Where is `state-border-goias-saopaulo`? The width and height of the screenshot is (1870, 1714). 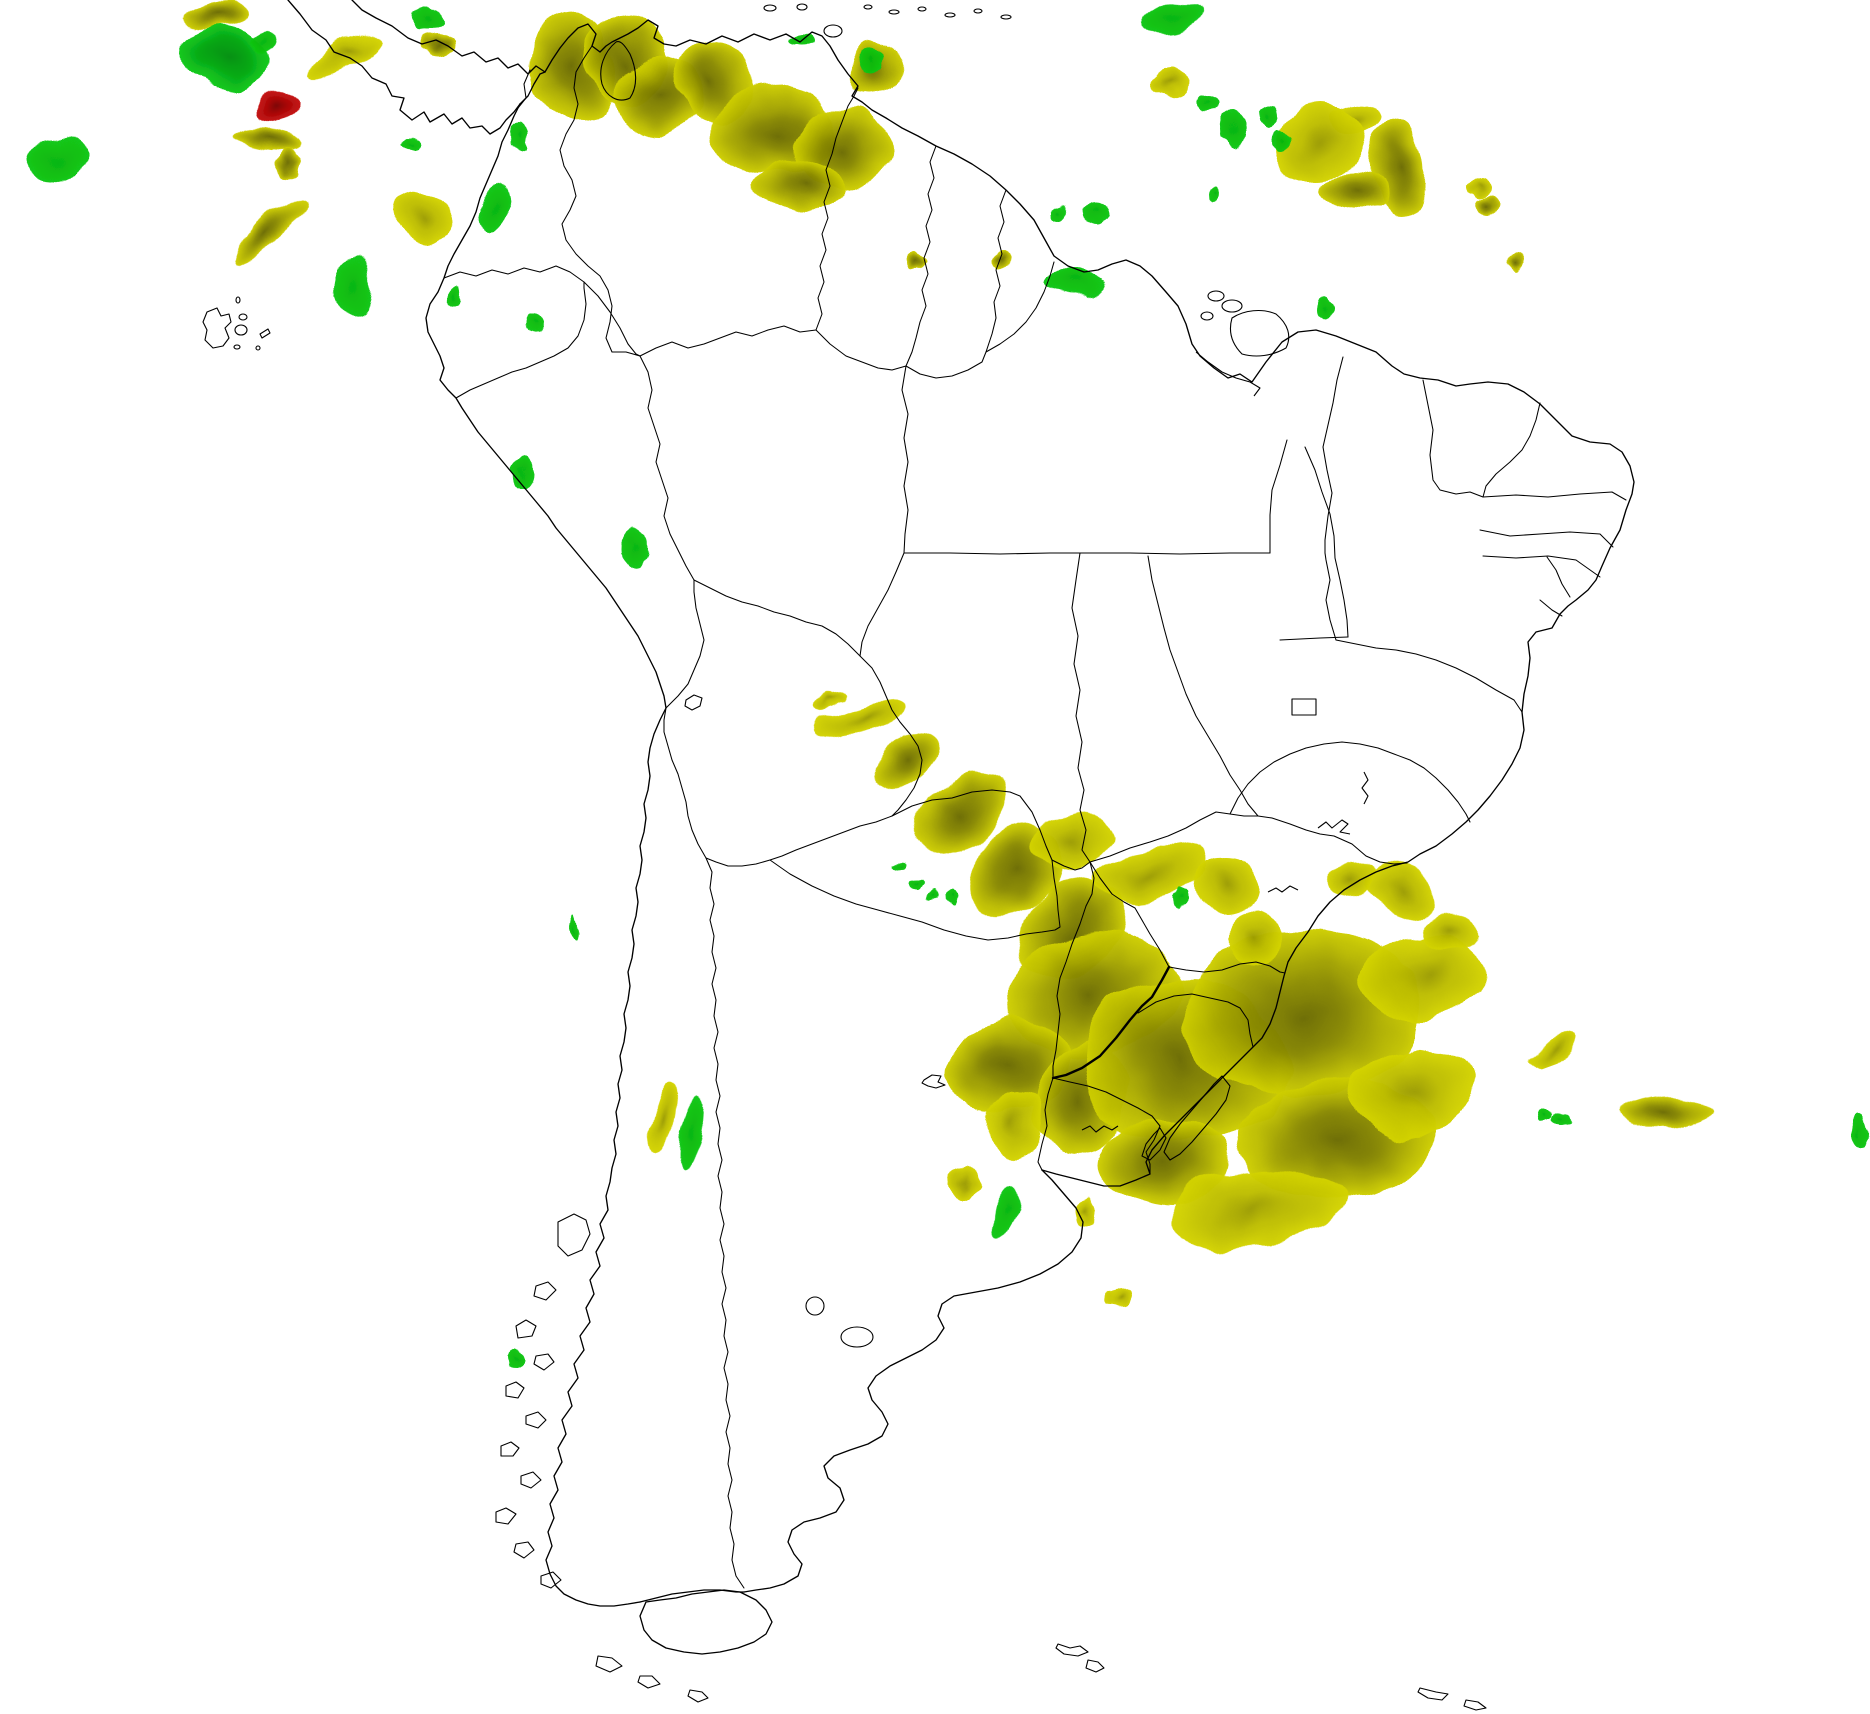
state-border-goias-saopaulo is located at coordinates (1203, 686).